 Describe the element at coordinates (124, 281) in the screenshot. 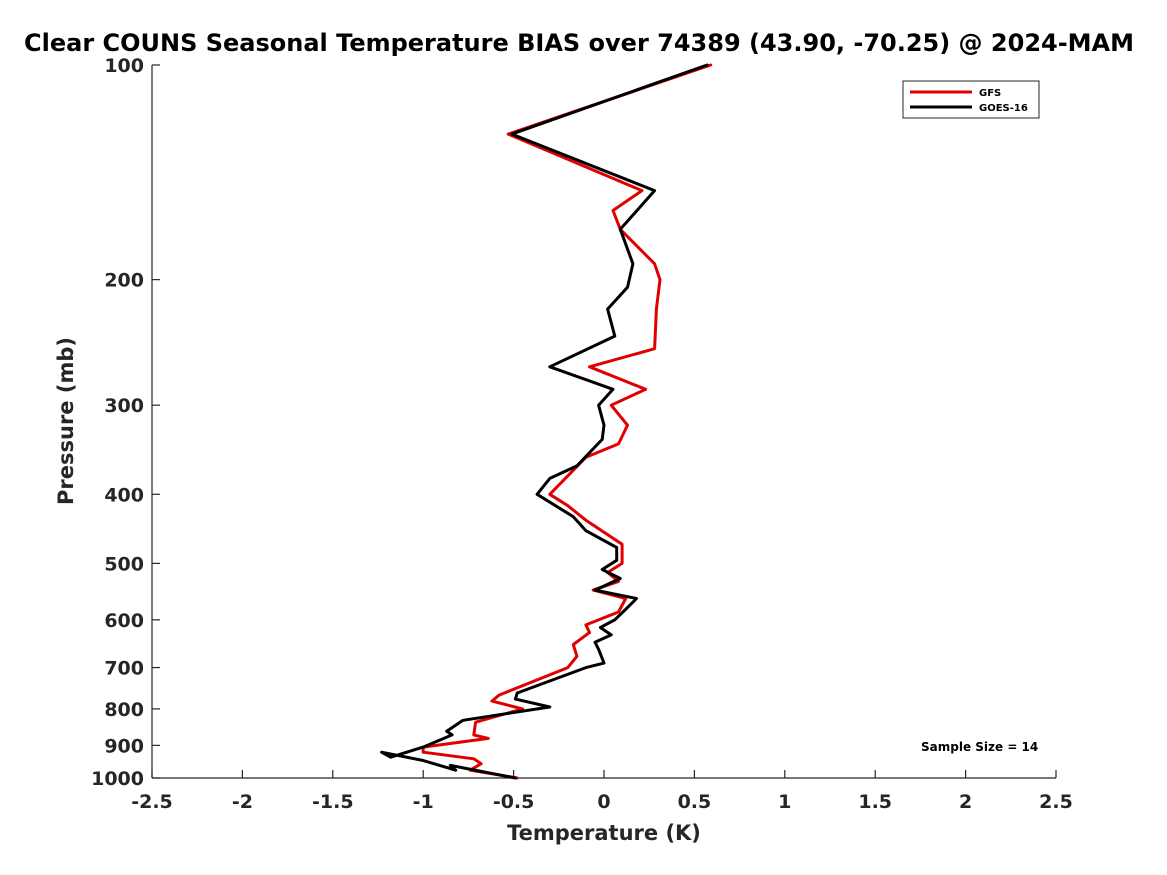

I see `y-tick-label: 200` at that location.